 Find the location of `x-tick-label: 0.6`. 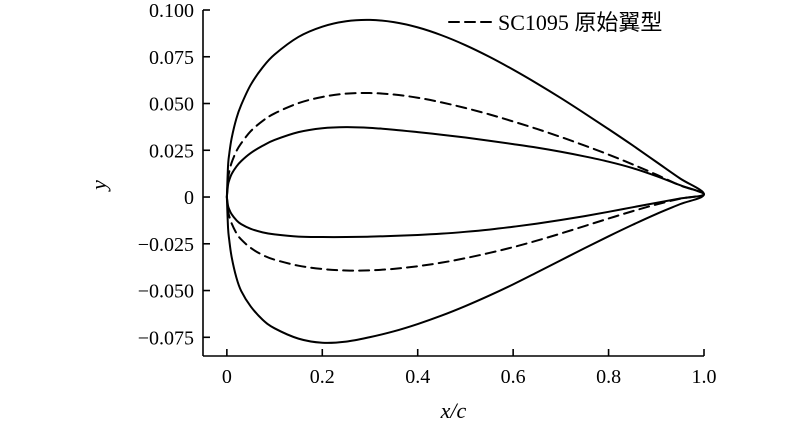

x-tick-label: 0.6 is located at coordinates (513, 377).